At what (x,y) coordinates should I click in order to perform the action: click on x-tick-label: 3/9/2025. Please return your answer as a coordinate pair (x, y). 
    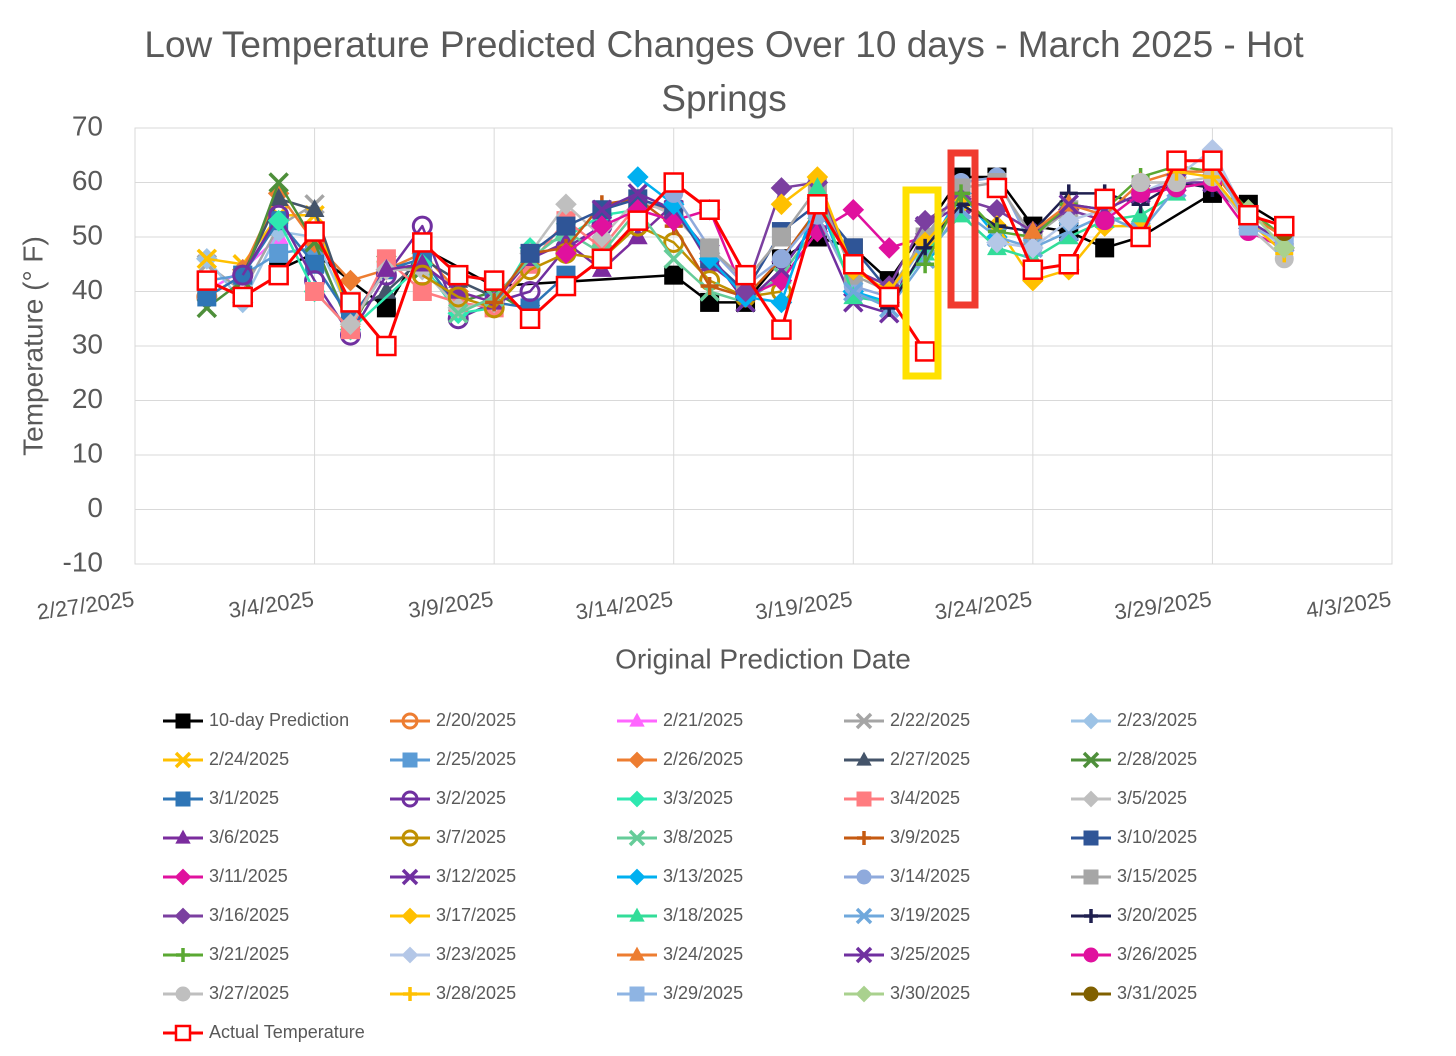
    Looking at the image, I should click on (451, 604).